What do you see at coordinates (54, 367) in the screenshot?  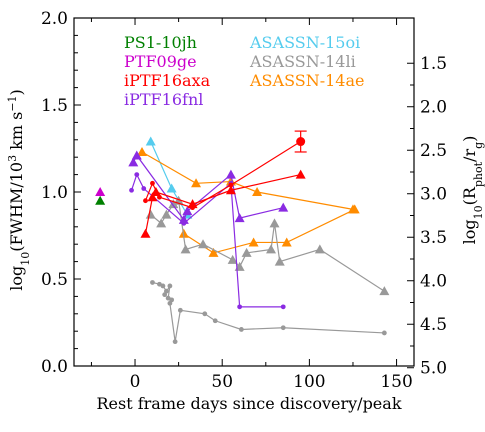 I see `y-tick-label: 0.0` at bounding box center [54, 367].